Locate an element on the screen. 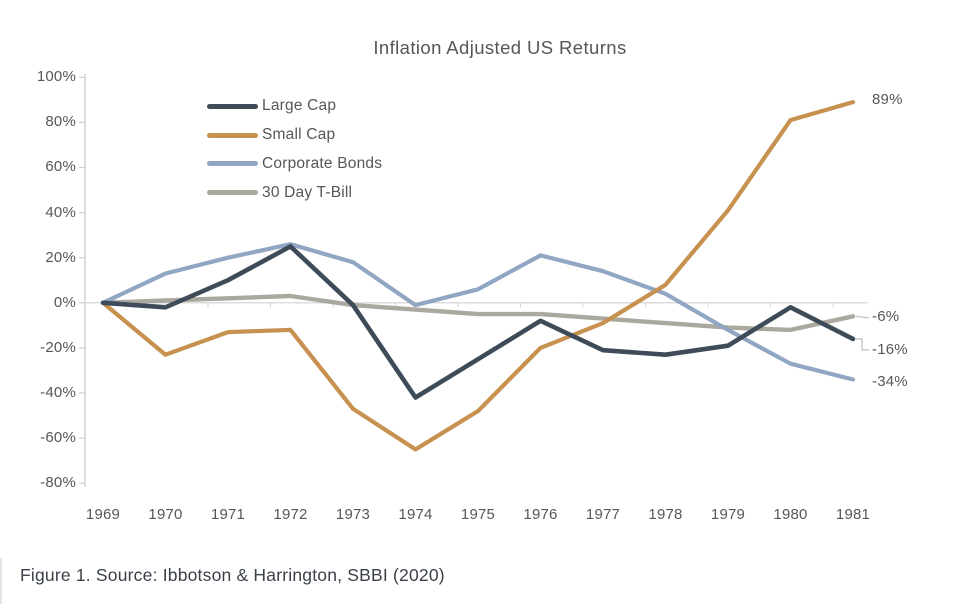  legend-item: 30 Day T-Bill is located at coordinates (294, 192).